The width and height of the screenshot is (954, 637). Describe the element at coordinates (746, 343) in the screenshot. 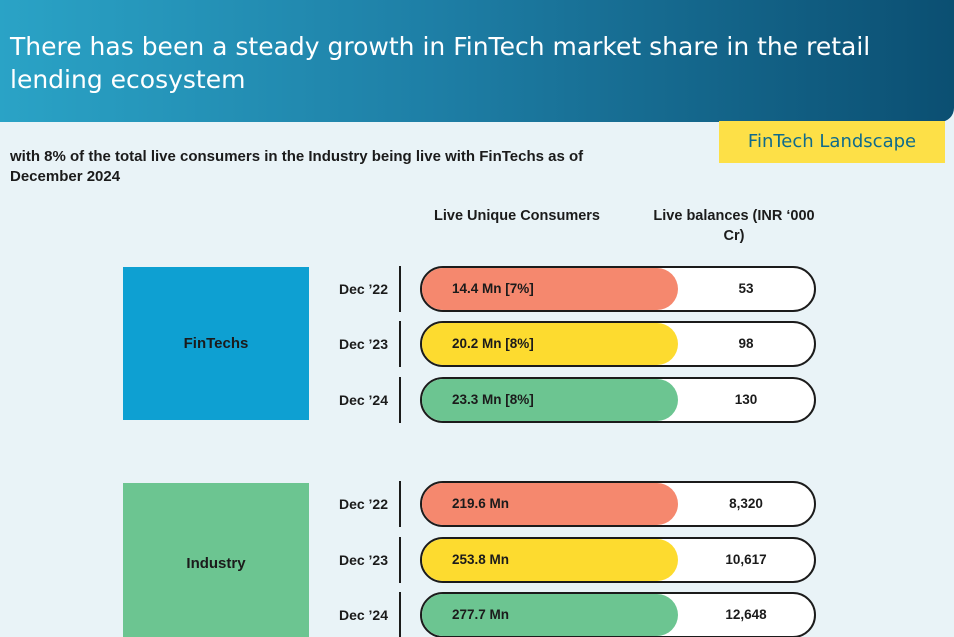

I see `balance-value: 98` at that location.